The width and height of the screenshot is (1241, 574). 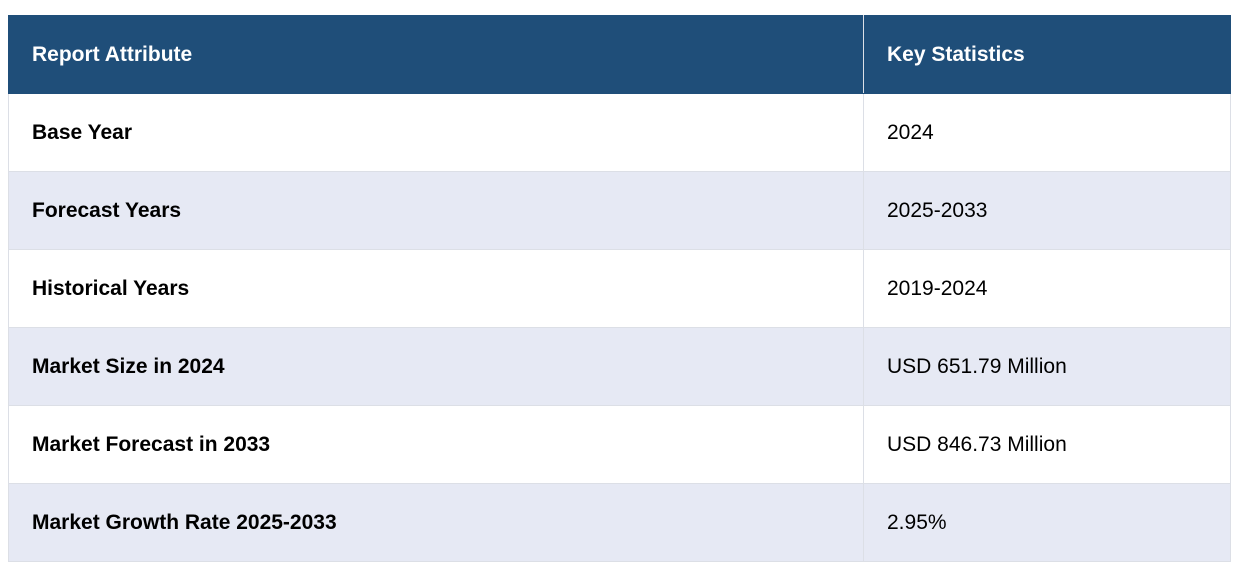 I want to click on table-row: Market Growth Rate 2025-2033 2.95%, so click(x=619, y=522).